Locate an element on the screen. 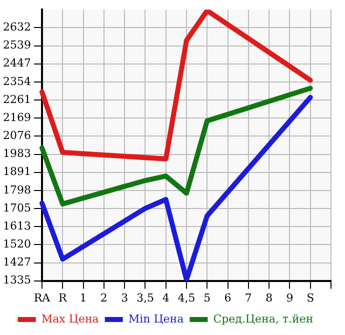 This screenshot has height=335, width=345. legend-label: Max Цена is located at coordinates (70, 319).